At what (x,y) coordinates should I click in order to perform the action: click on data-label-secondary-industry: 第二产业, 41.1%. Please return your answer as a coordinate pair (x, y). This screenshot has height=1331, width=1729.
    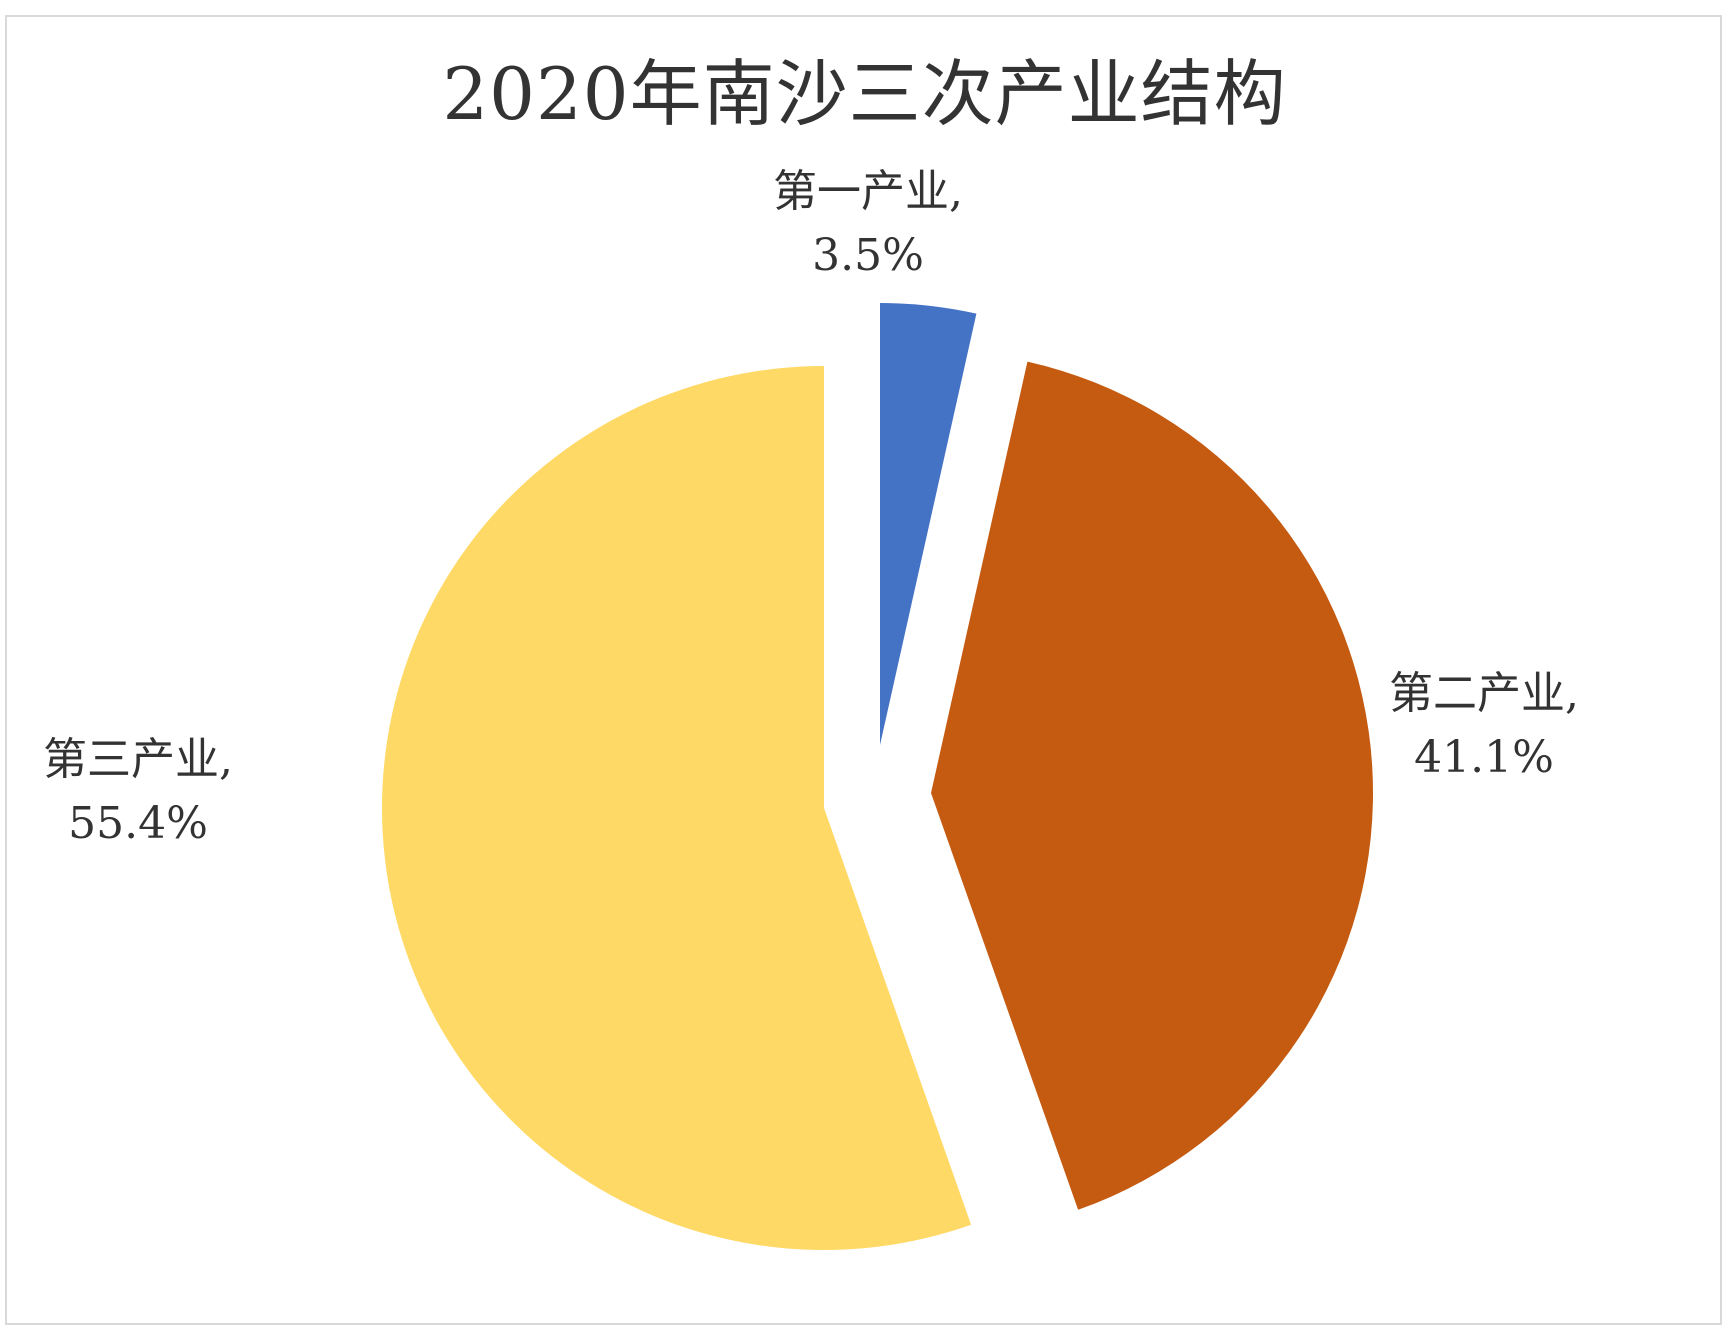
    Looking at the image, I should click on (1484, 726).